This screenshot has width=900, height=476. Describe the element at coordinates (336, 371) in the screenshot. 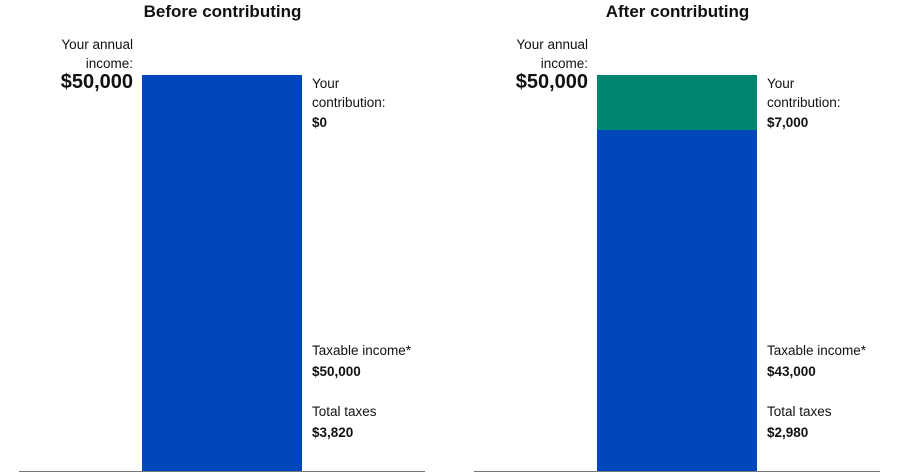

I see `taxable-value: $50,000` at that location.